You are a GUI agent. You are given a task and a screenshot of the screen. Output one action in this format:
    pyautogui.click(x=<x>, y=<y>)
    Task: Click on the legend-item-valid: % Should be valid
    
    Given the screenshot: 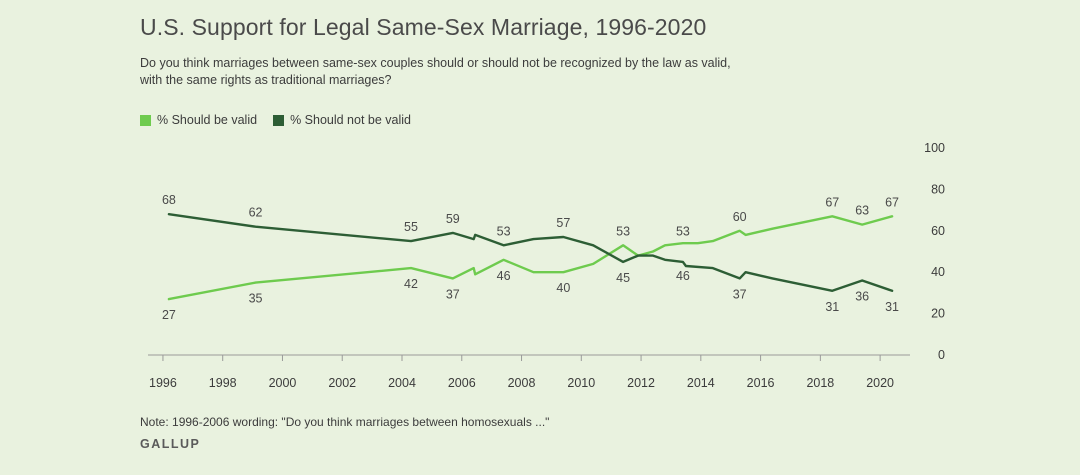 What is the action you would take?
    pyautogui.click(x=198, y=120)
    